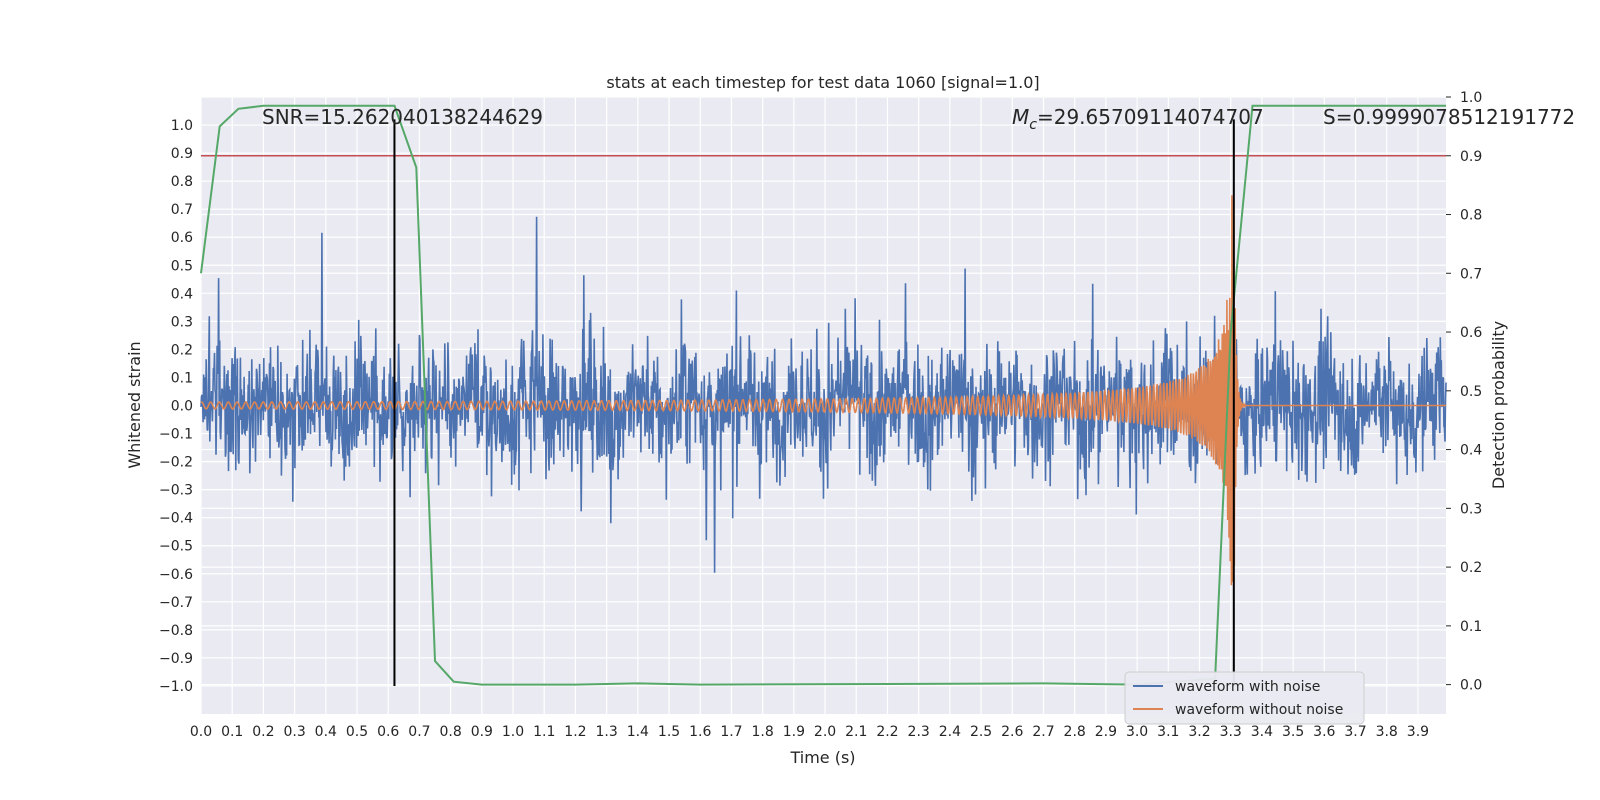 This screenshot has width=1600, height=800. I want to click on x-tick-label: 1.8, so click(763, 732).